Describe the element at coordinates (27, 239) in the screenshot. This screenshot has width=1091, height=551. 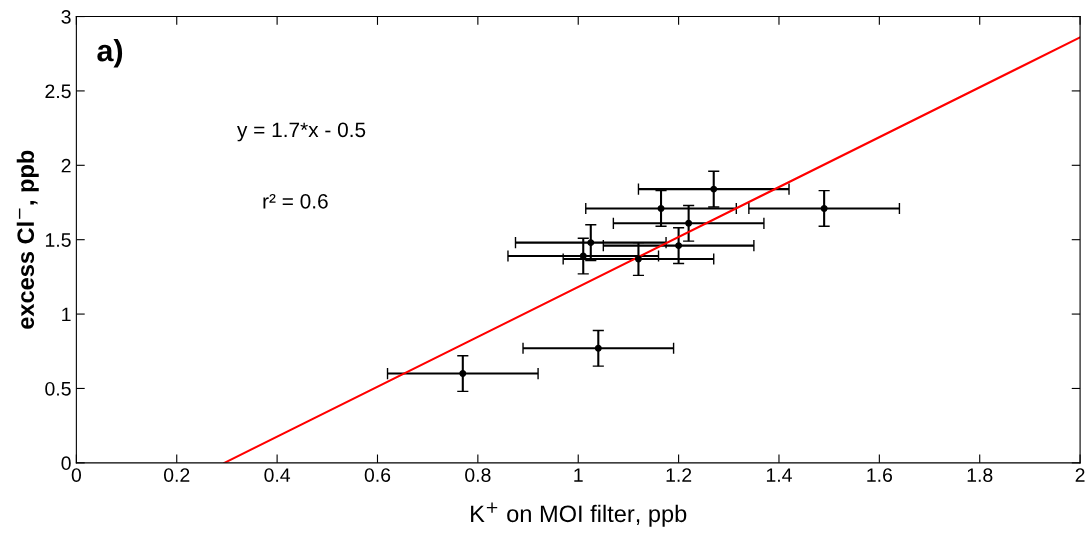
I see `y-axis-title: excess Cl$^{−}$, ppb` at that location.